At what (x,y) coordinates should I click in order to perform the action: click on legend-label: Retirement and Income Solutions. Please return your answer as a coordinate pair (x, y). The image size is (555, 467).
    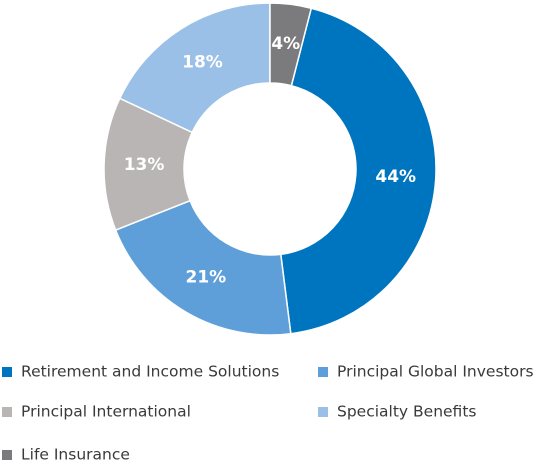
    Looking at the image, I should click on (150, 372).